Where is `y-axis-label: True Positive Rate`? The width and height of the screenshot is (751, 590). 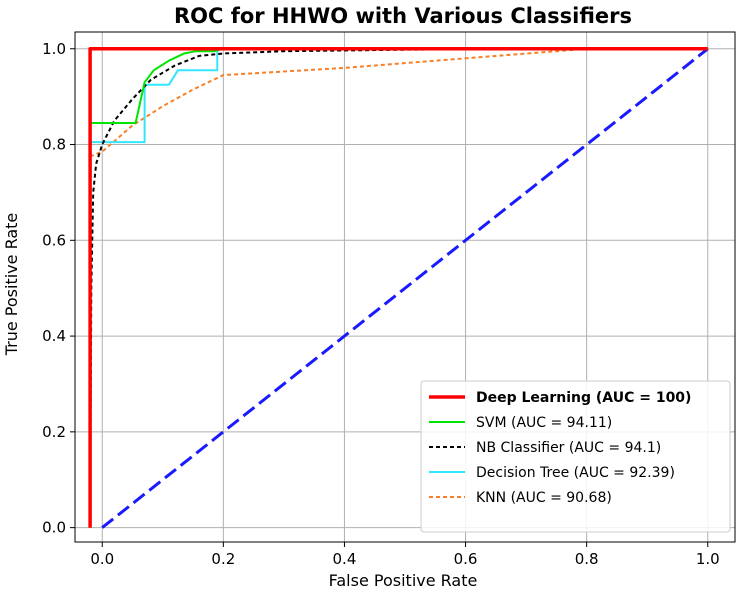 y-axis-label: True Positive Rate is located at coordinates (11, 285).